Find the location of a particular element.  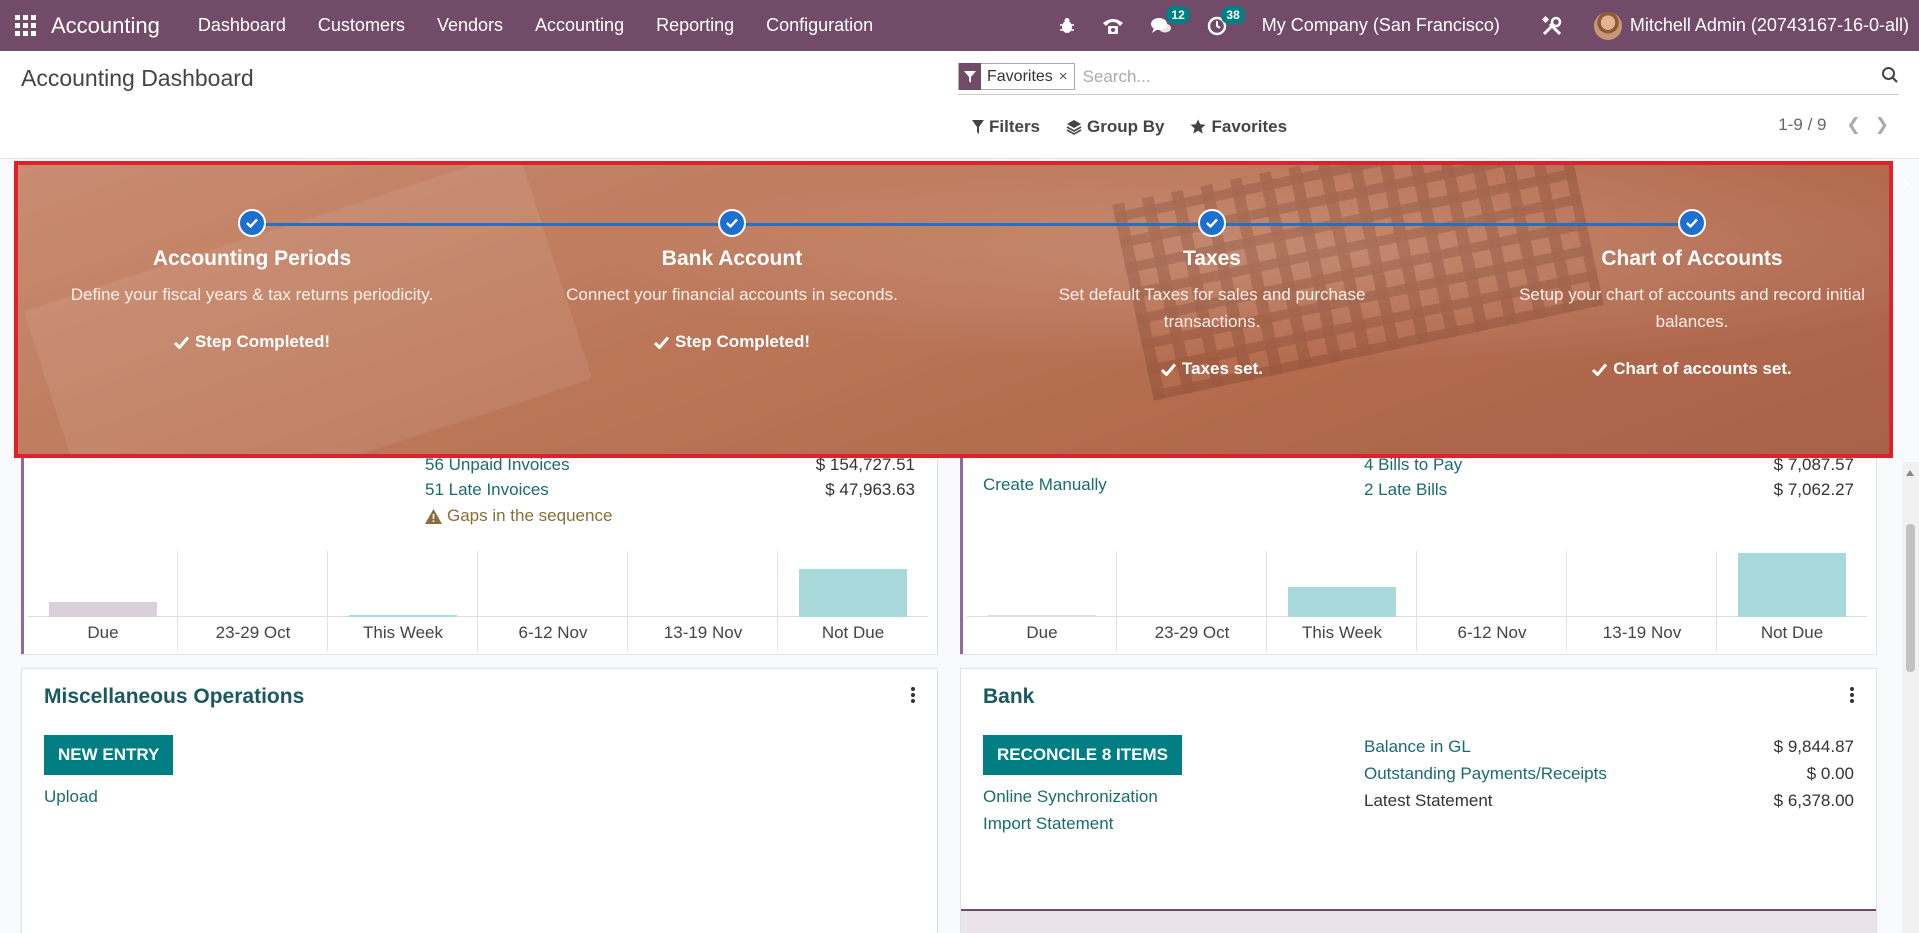

upload-link: Upload is located at coordinates (71, 796).